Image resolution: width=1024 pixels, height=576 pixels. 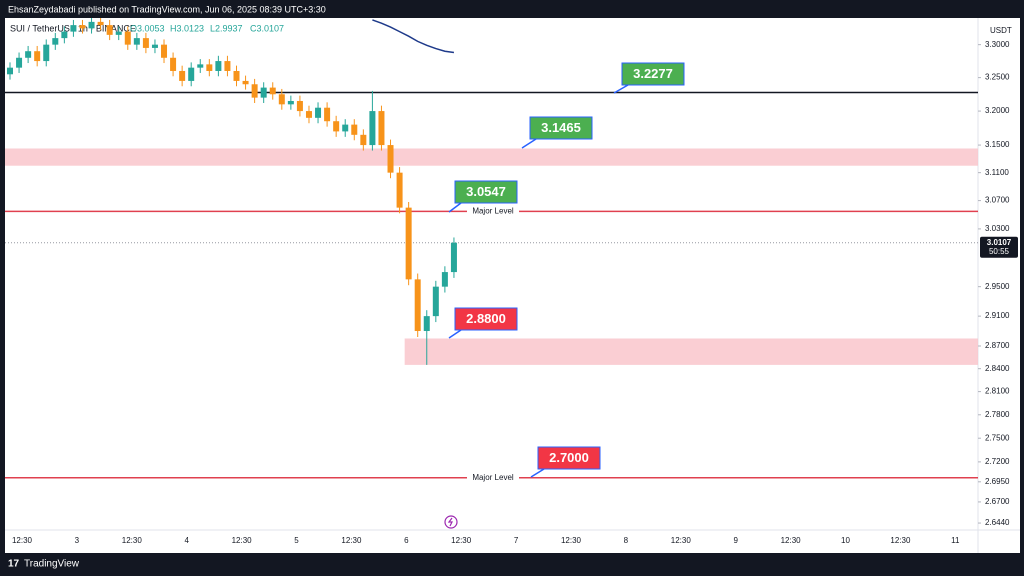 What do you see at coordinates (997, 315) in the screenshot?
I see `y-tick-label: 2.9100` at bounding box center [997, 315].